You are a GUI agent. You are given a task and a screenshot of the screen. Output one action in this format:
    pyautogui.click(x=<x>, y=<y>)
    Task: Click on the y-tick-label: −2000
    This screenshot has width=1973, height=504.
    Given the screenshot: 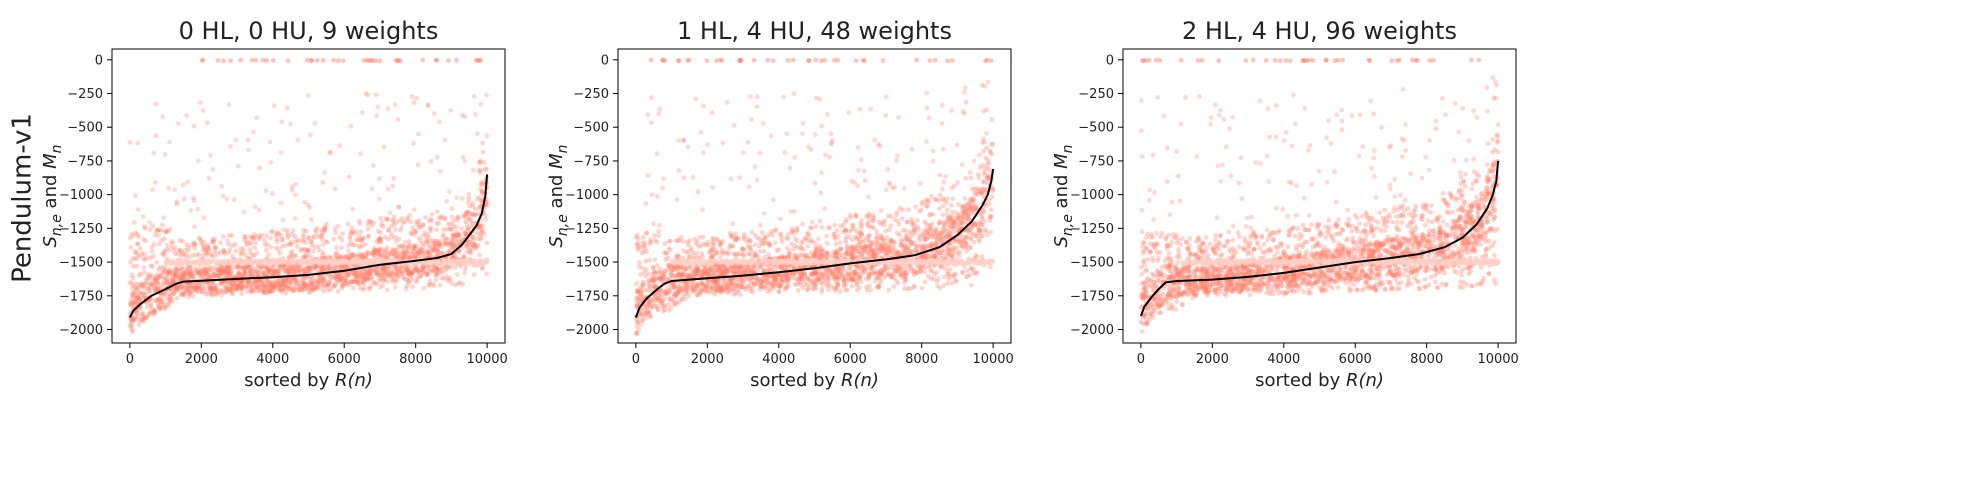 What is the action you would take?
    pyautogui.click(x=81, y=330)
    